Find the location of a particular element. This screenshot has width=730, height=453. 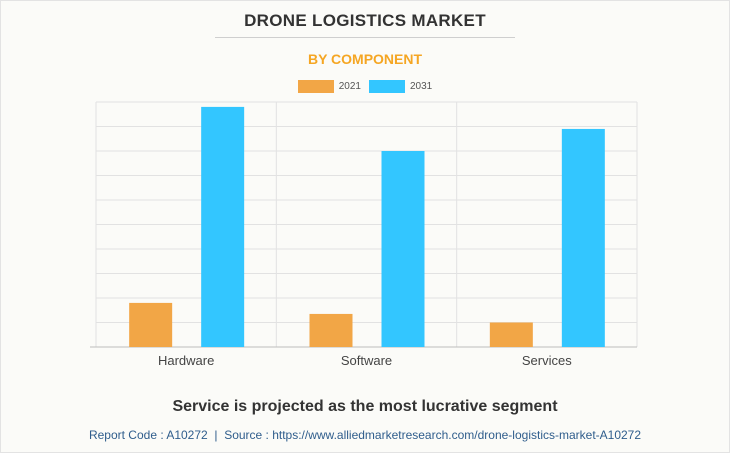

bar-services-2021 is located at coordinates (511, 334).